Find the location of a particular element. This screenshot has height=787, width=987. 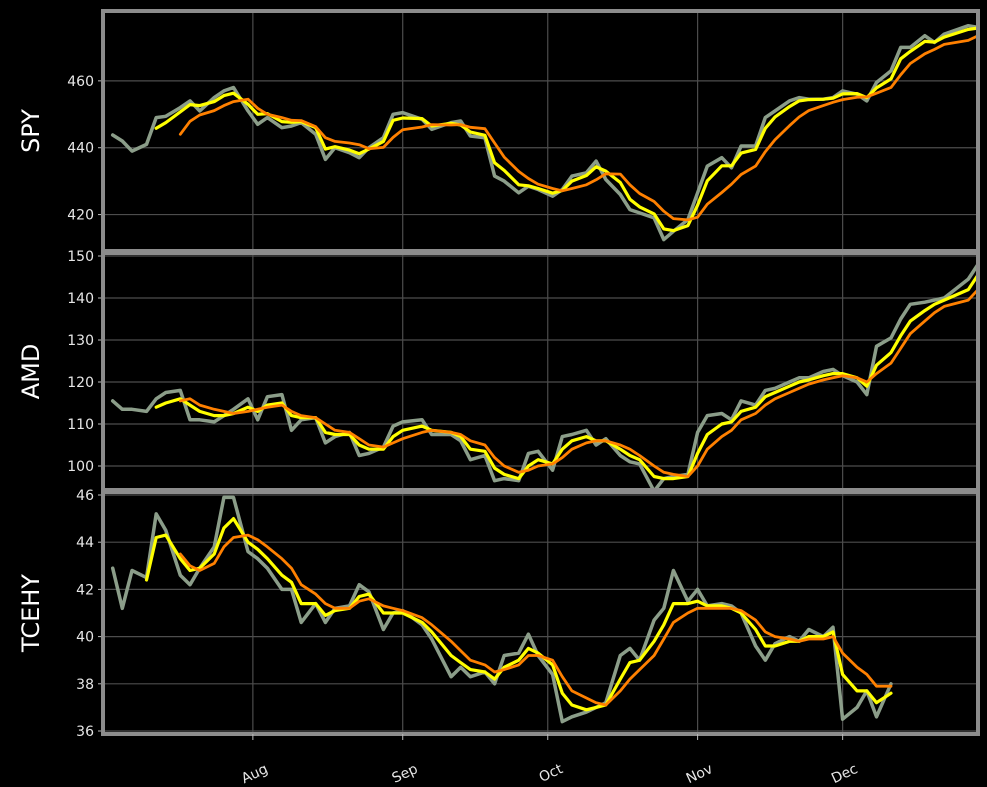

y-axis-label: TCEHY is located at coordinates (31, 613).